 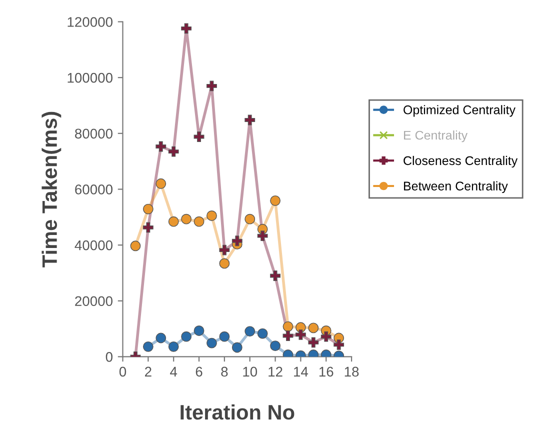 I want to click on legend-label: Between Centrality, so click(x=456, y=187).